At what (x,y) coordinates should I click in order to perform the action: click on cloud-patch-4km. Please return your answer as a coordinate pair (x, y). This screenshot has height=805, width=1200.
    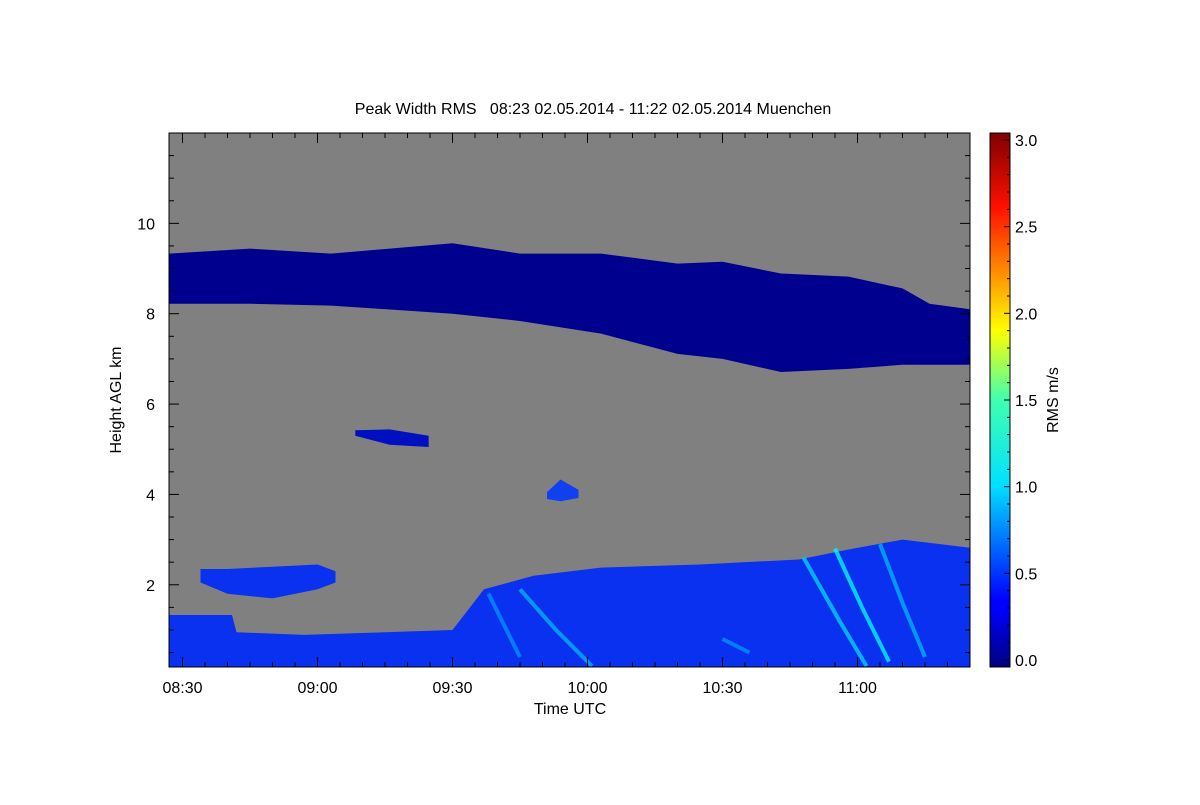
    Looking at the image, I should click on (563, 490).